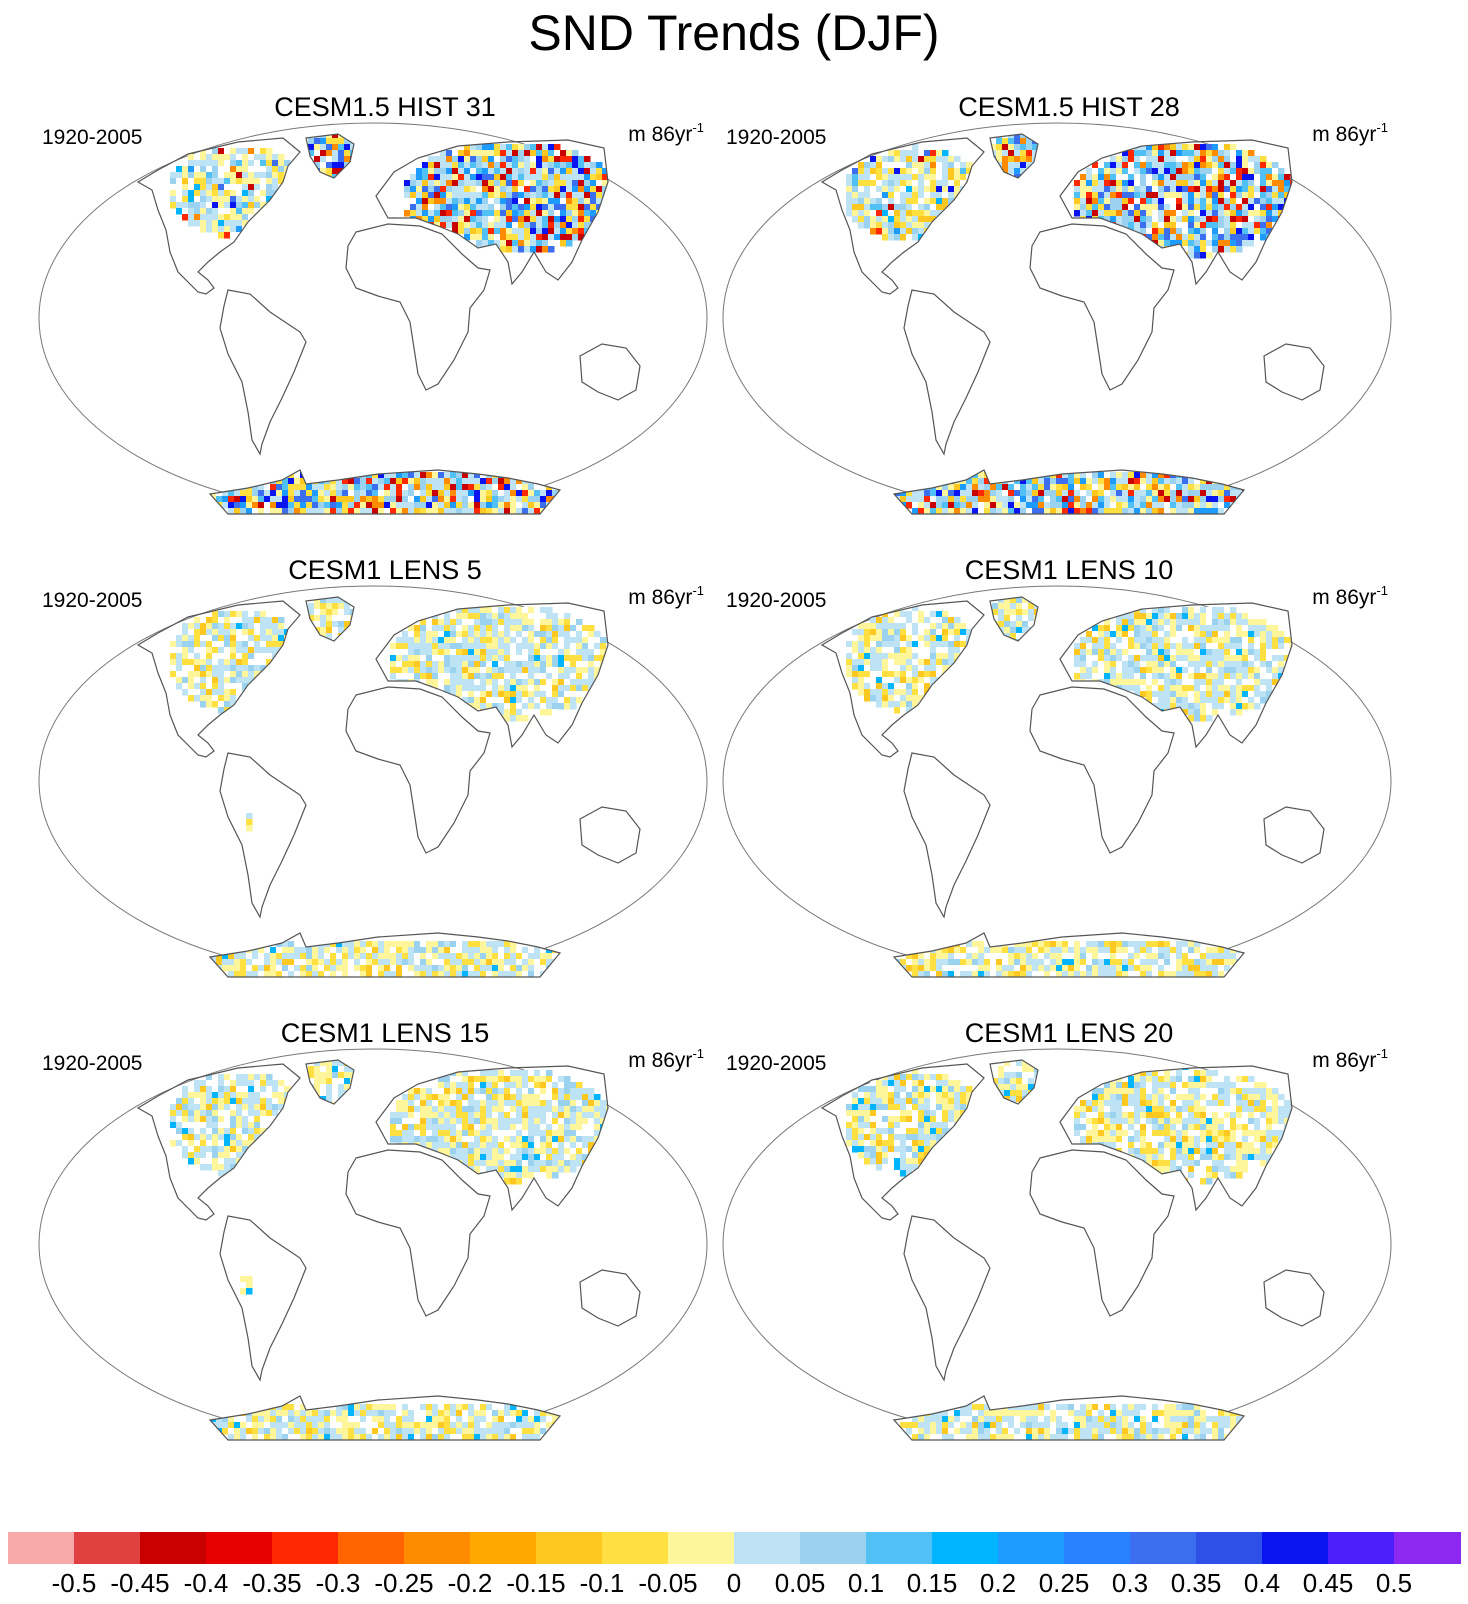 The height and width of the screenshot is (1604, 1468). I want to click on colorbar-tick-label: -0.1, so click(602, 1583).